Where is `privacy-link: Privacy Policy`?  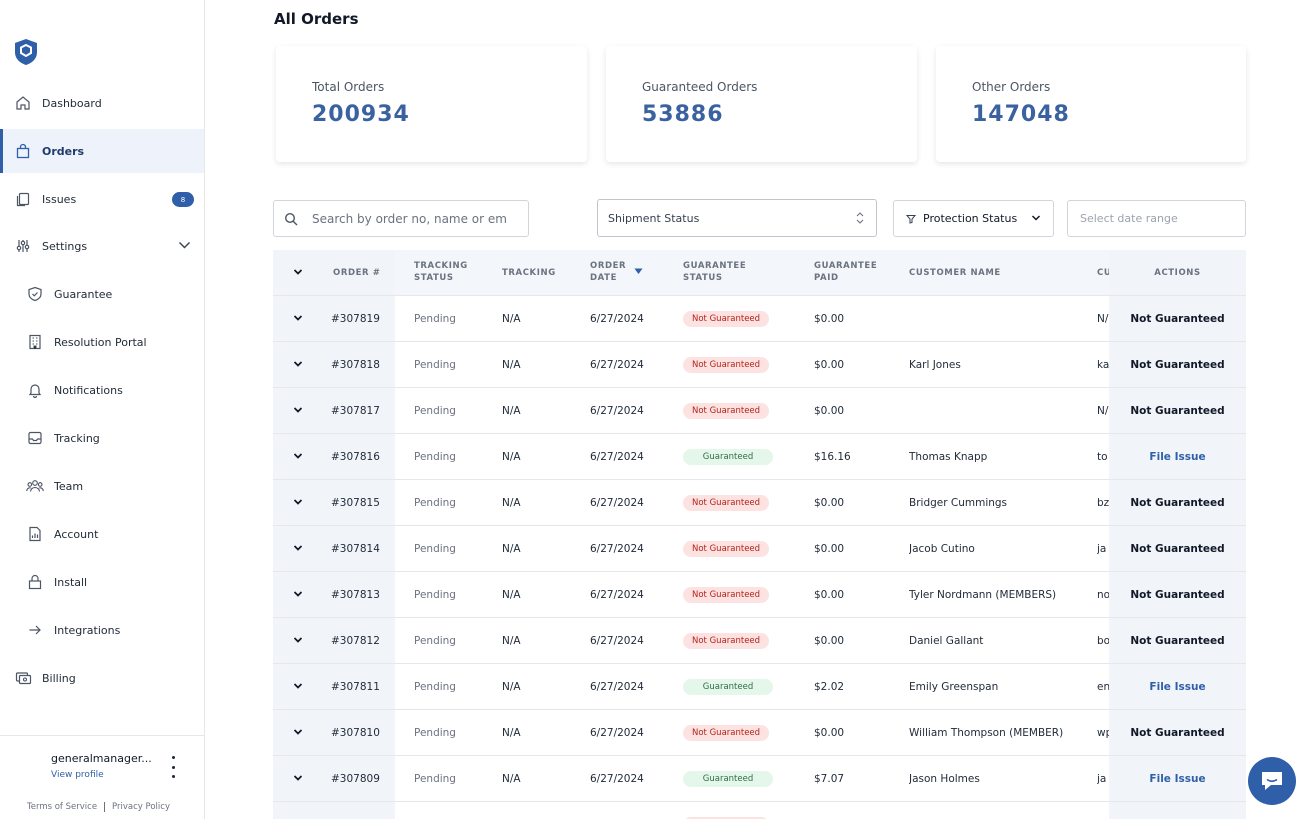 privacy-link: Privacy Policy is located at coordinates (141, 807).